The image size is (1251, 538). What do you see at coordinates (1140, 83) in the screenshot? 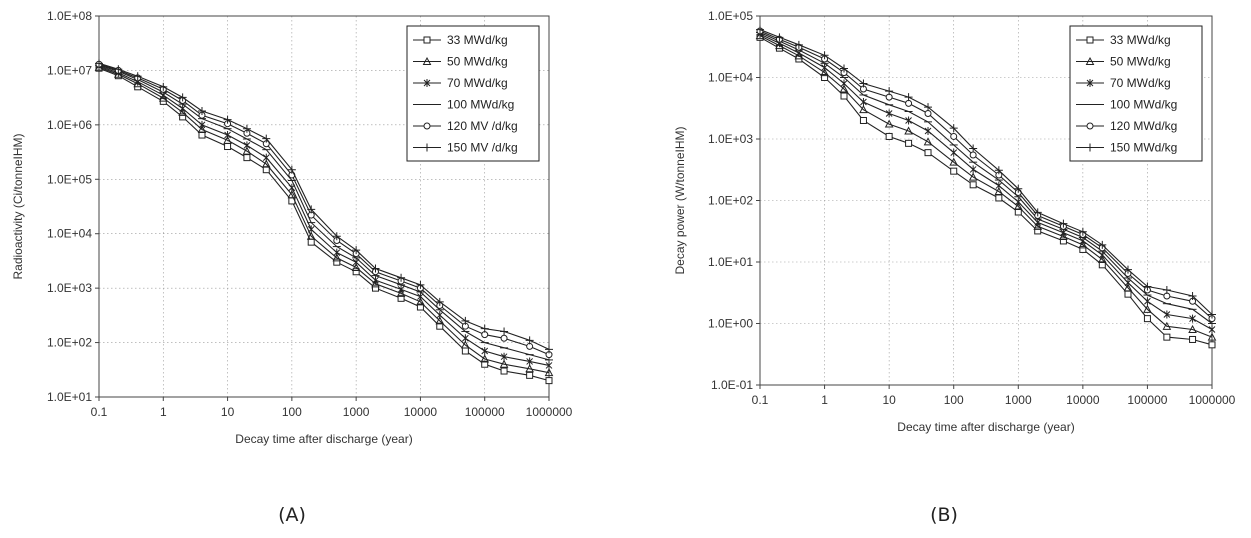
I see `legend-entry: 70 MWd/kg` at bounding box center [1140, 83].